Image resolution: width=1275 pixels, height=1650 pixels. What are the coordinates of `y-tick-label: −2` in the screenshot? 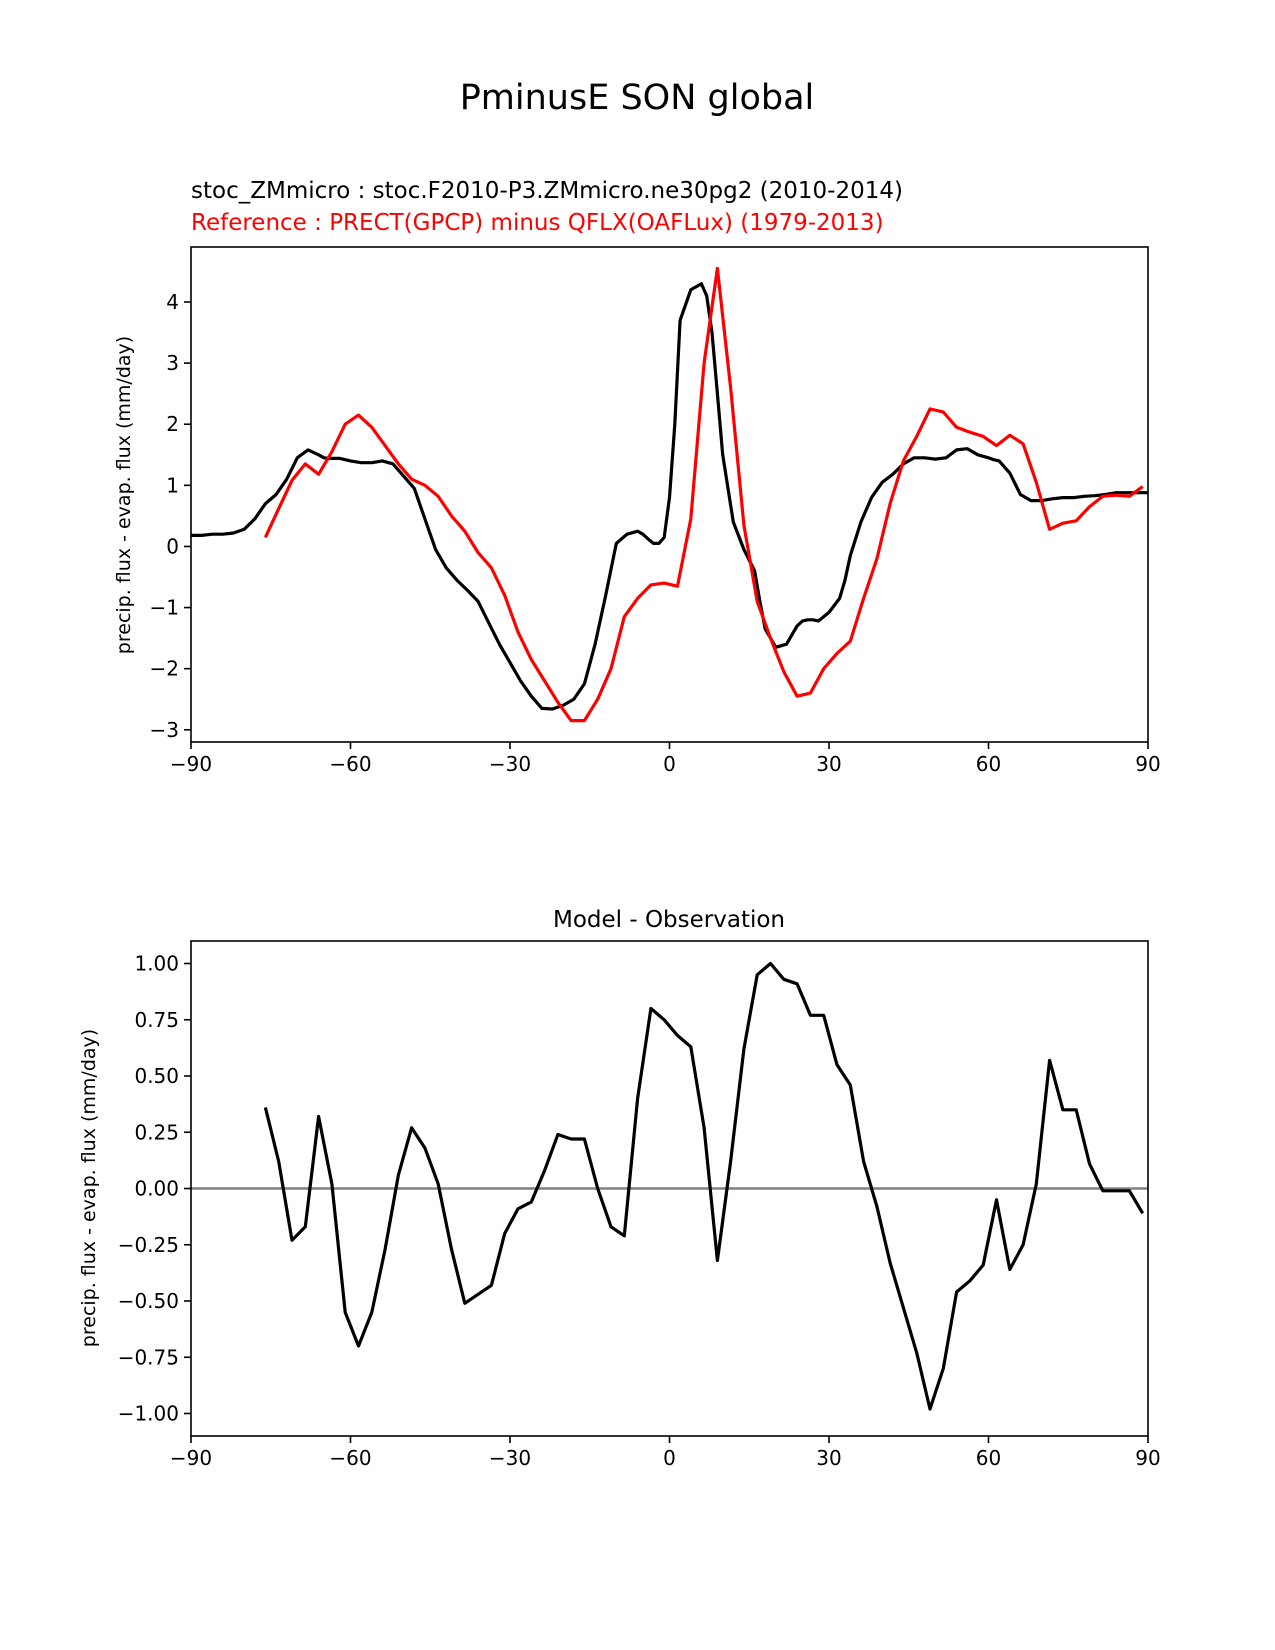 It's located at (164, 669).